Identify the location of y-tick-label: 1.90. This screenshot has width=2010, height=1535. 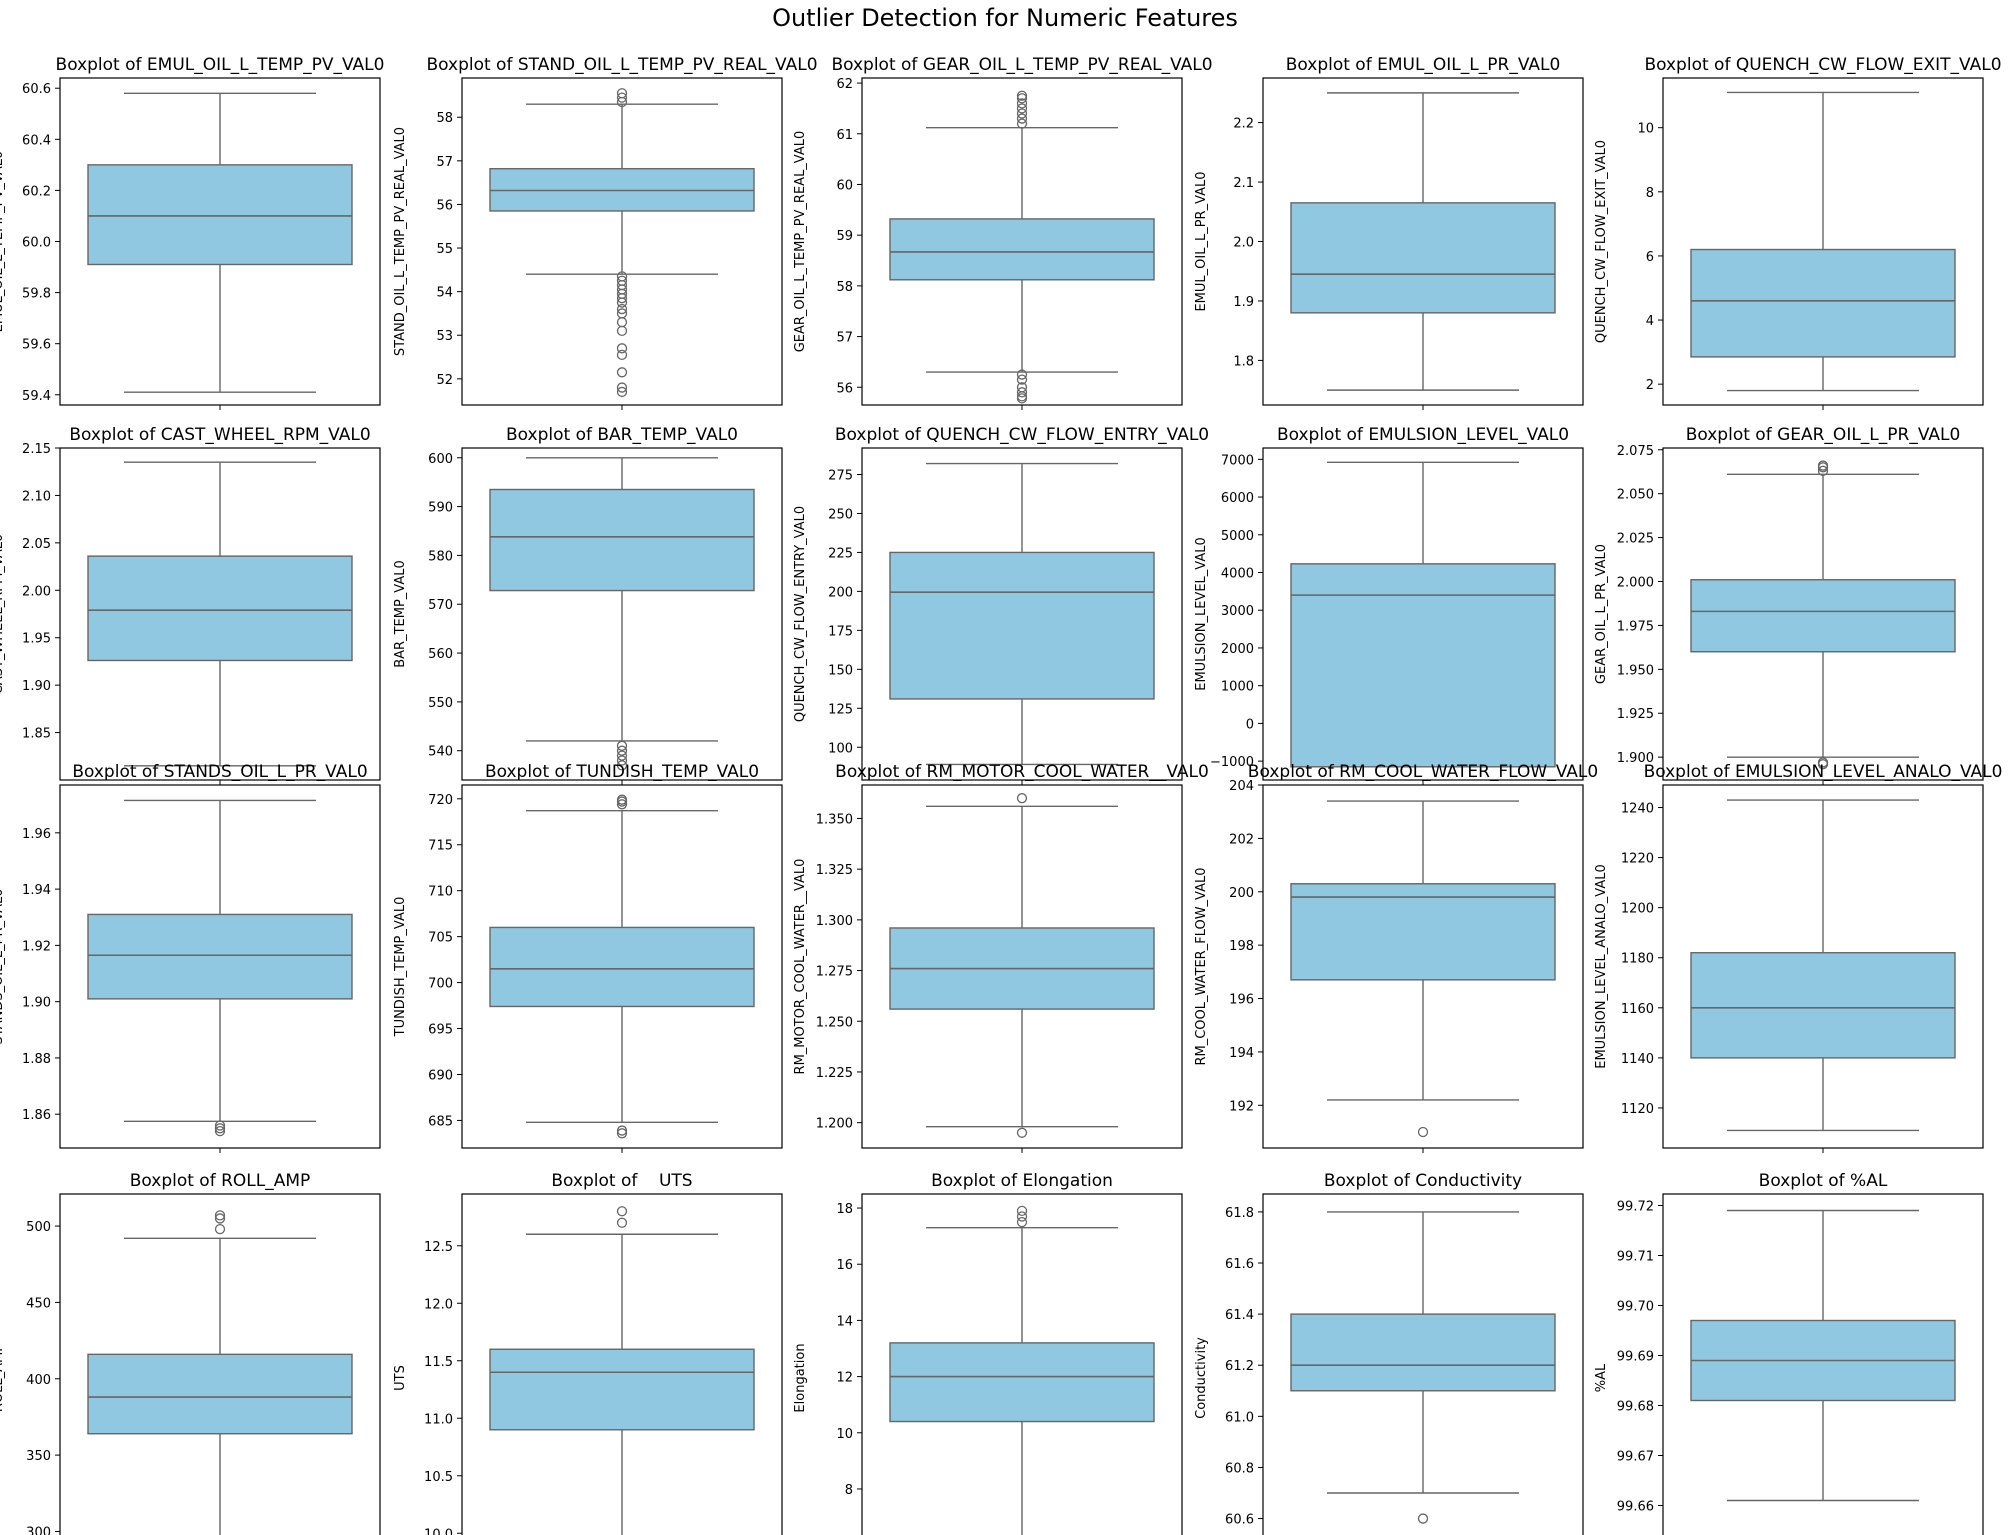
(36, 686).